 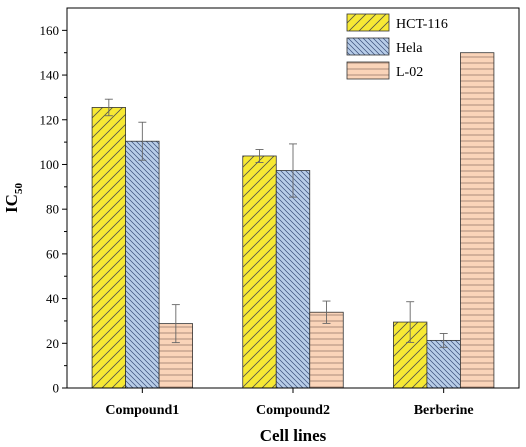 I want to click on y-axis-title-main: IC, so click(x=11, y=203).